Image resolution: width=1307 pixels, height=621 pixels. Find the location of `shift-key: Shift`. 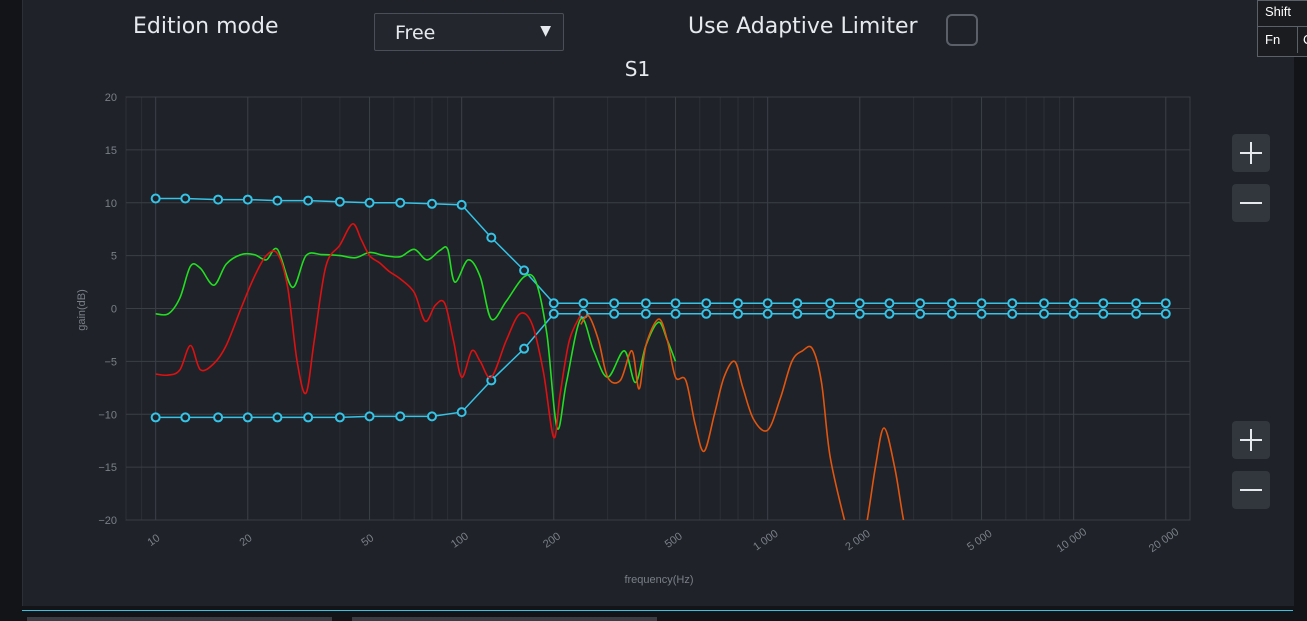

shift-key: Shift is located at coordinates (1282, 14).